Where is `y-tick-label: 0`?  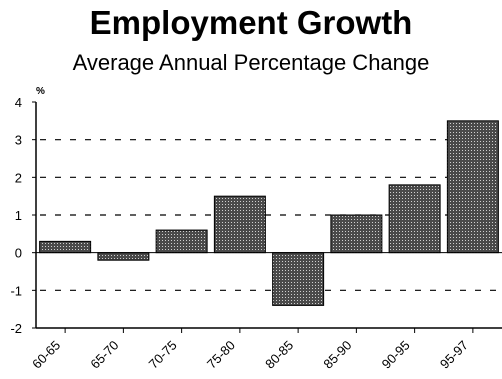
y-tick-label: 0 is located at coordinates (18, 253).